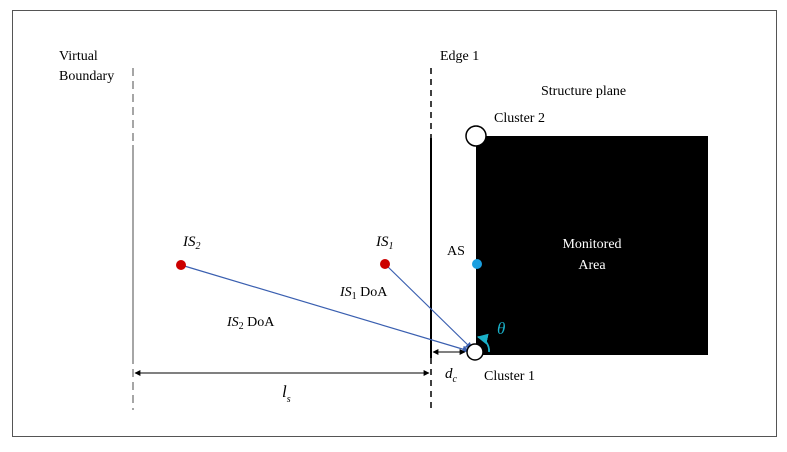  Describe the element at coordinates (483, 343) in the screenshot. I see `theta-arc` at that location.